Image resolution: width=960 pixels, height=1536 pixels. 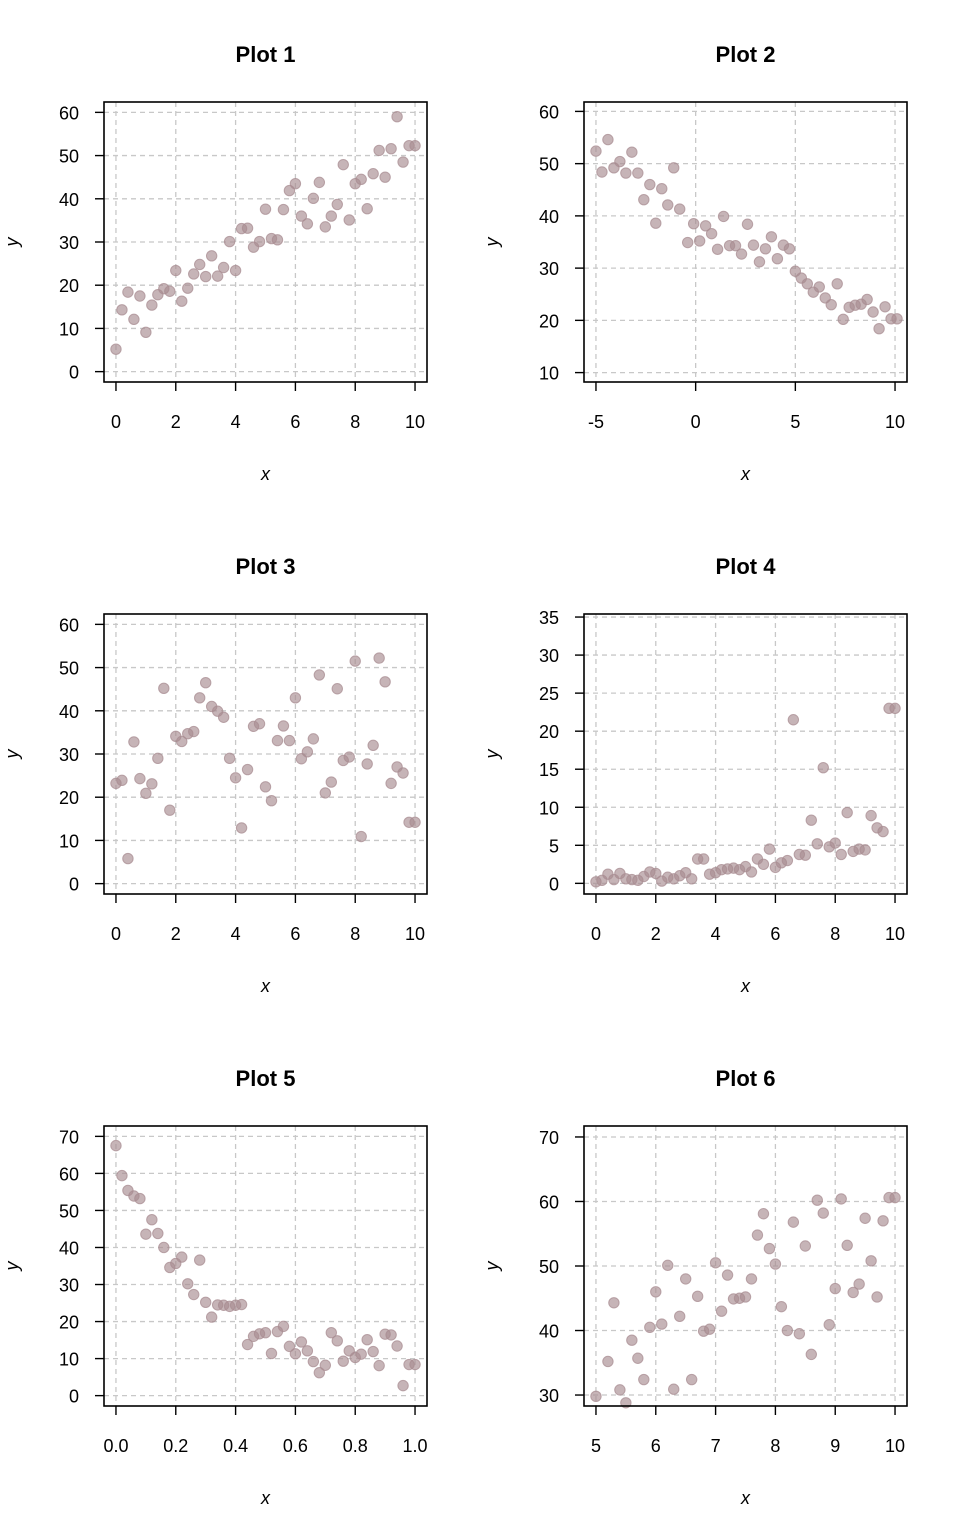 What do you see at coordinates (549, 694) in the screenshot?
I see `y-tick-label: 25` at bounding box center [549, 694].